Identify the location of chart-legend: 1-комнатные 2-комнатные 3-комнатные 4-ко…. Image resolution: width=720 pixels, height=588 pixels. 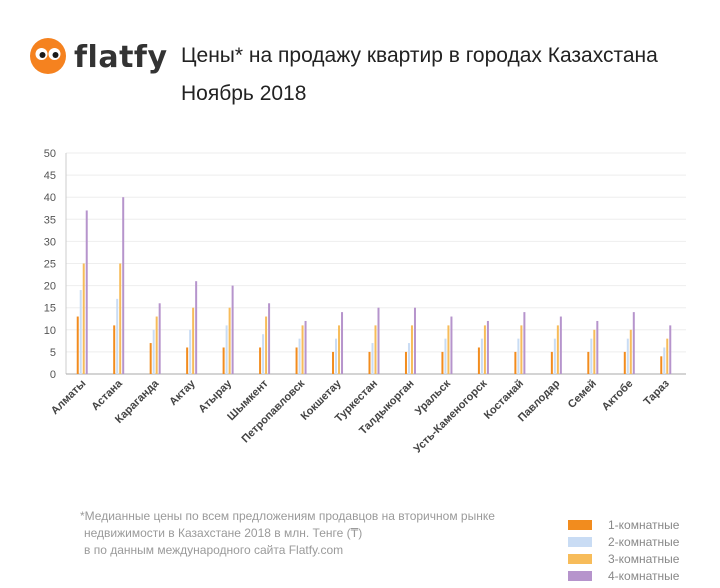
(643, 552).